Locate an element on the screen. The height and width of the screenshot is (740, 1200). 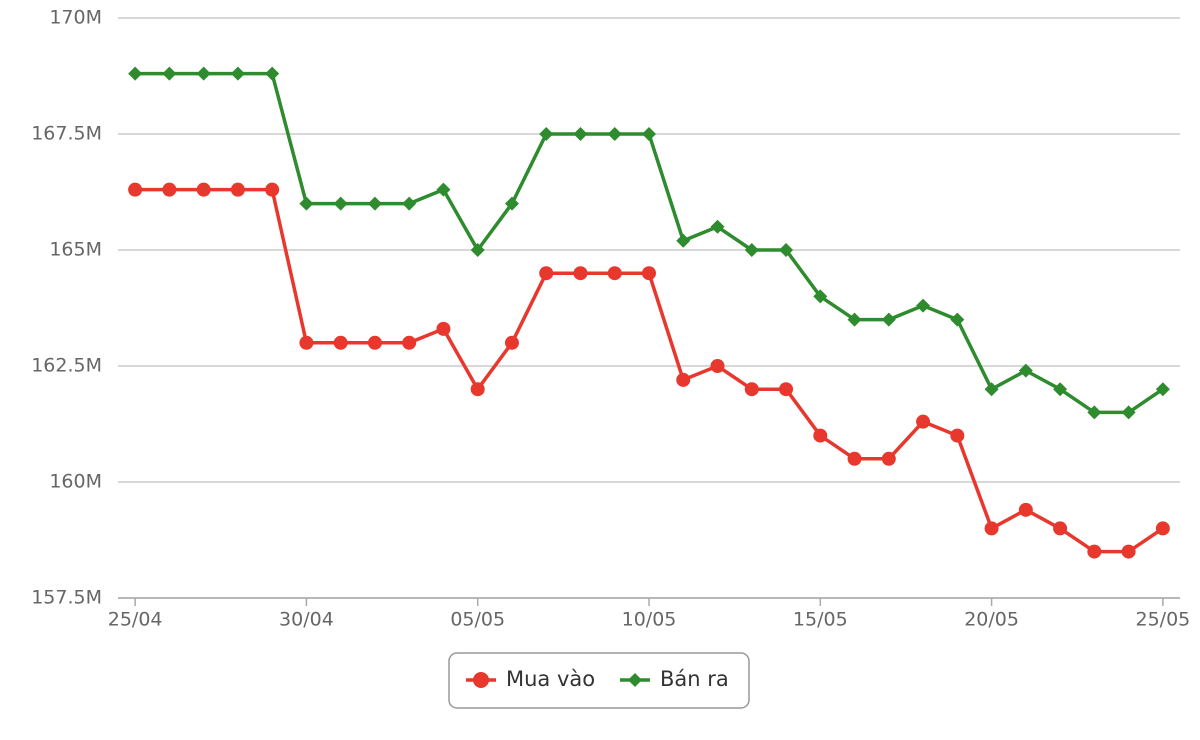
y-tick-label: 157.5M is located at coordinates (66, 598).